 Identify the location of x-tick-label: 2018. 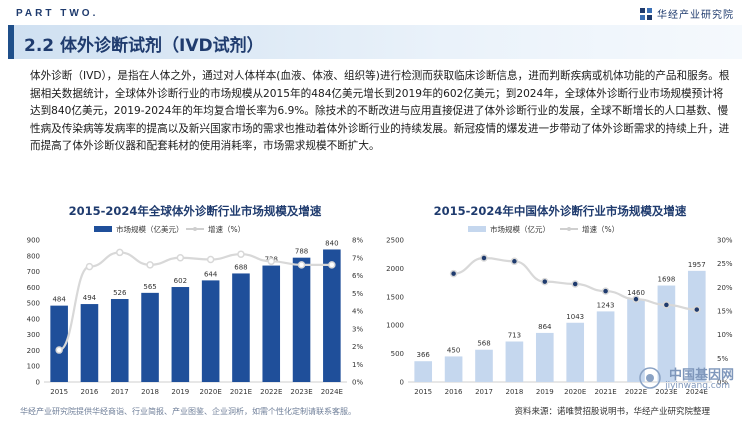
(514, 392).